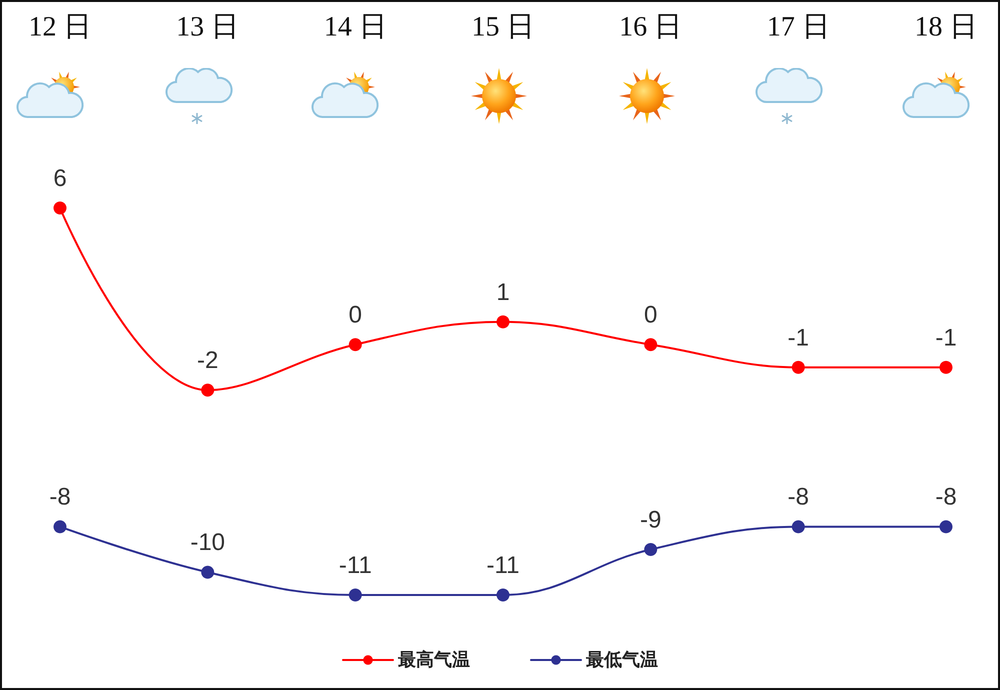 The width and height of the screenshot is (1000, 690). What do you see at coordinates (503, 292) in the screenshot?
I see `data-label: 1` at bounding box center [503, 292].